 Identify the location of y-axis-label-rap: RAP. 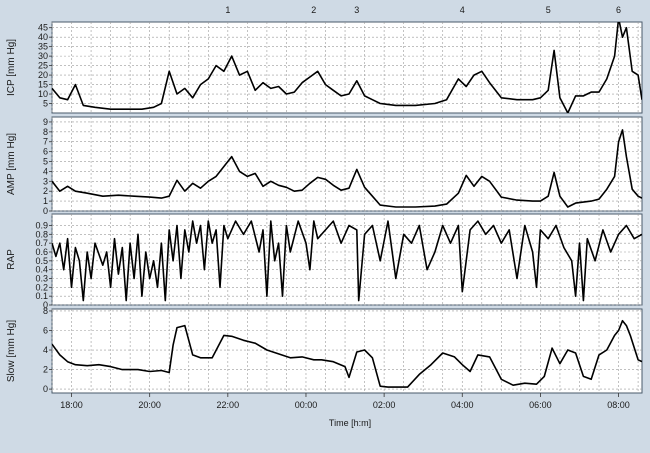
(11, 259).